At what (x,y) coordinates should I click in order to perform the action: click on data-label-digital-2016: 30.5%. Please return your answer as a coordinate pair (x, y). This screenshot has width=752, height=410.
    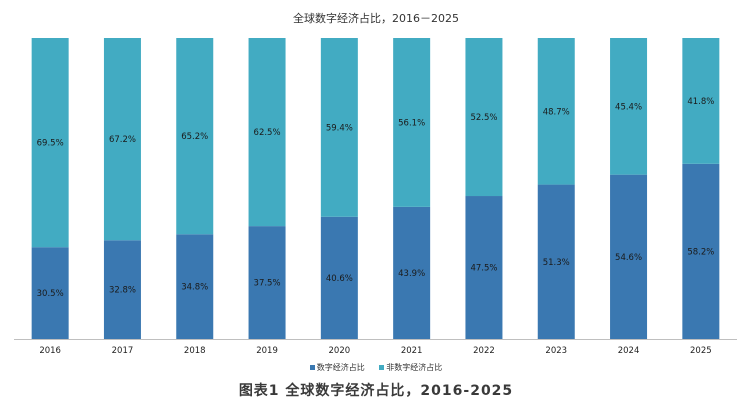
    Looking at the image, I should click on (50, 294).